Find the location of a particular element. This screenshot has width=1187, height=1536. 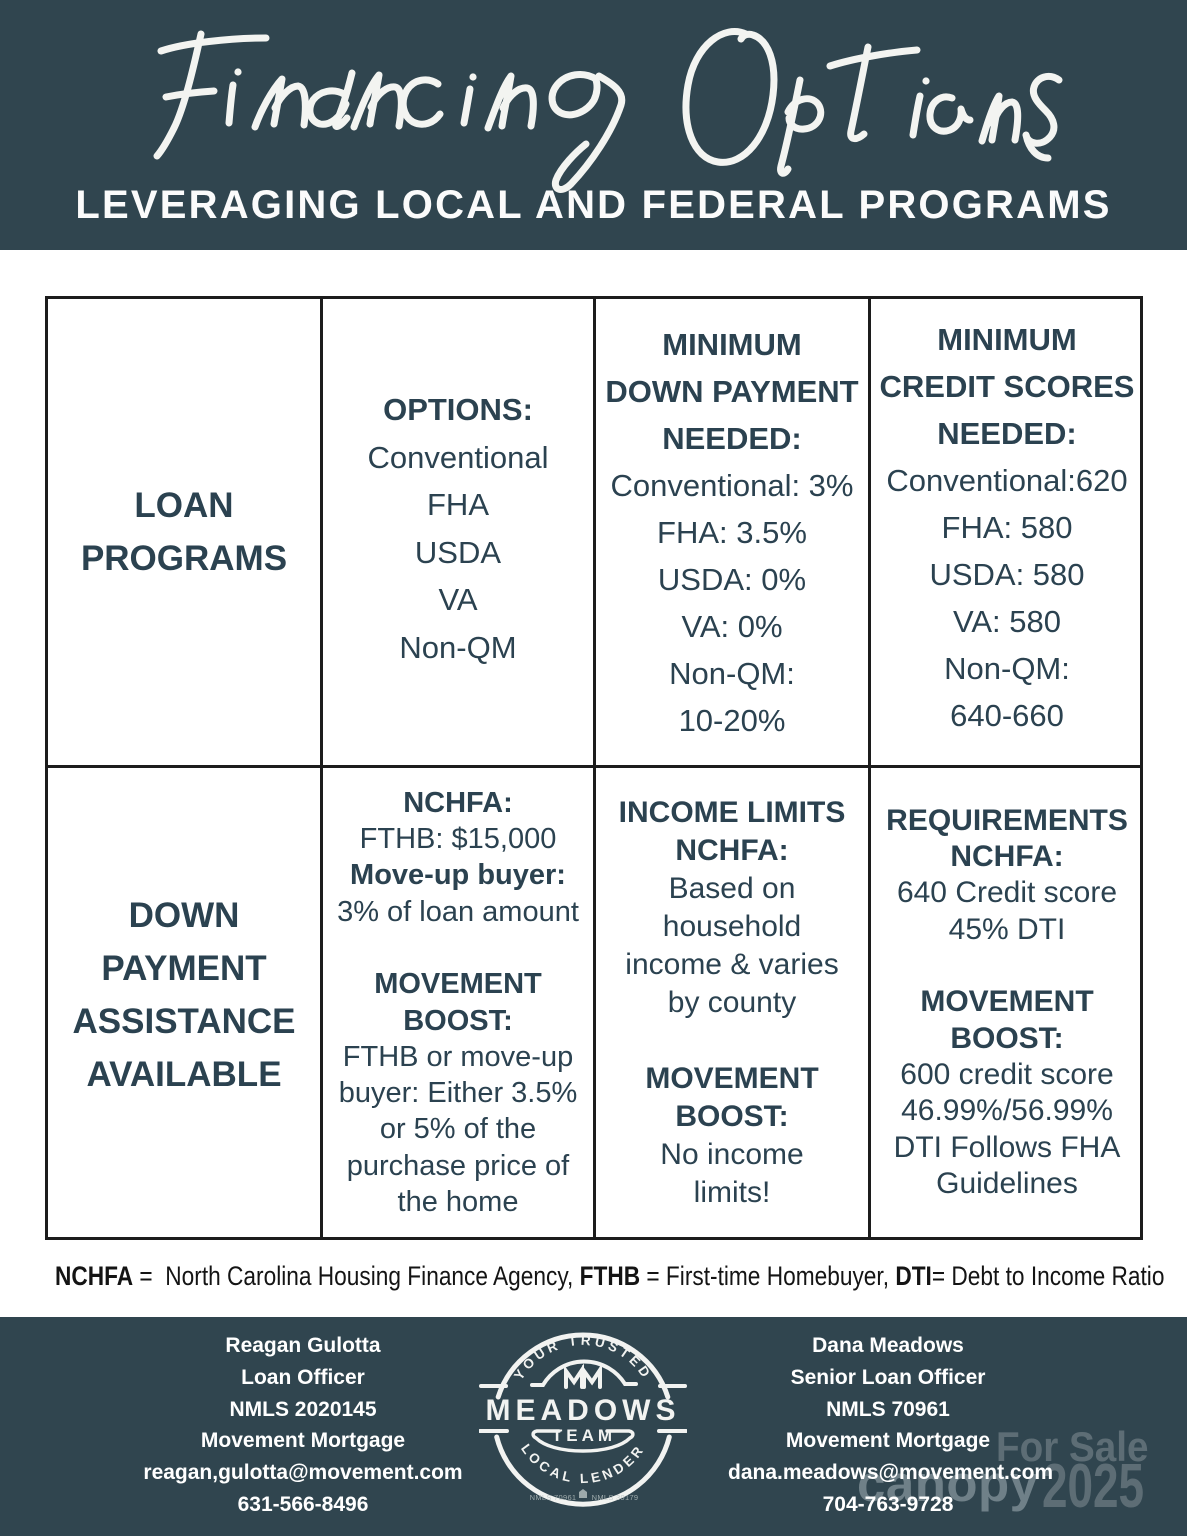

svg-text: NMLS 70961 is located at coordinates (553, 1497).